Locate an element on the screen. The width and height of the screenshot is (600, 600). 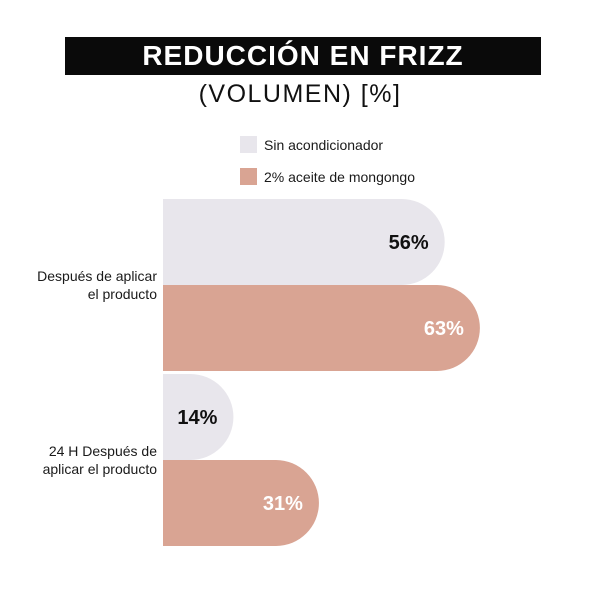
legend-item-sin-acondicionador: Sin acondicionador is located at coordinates (311, 144).